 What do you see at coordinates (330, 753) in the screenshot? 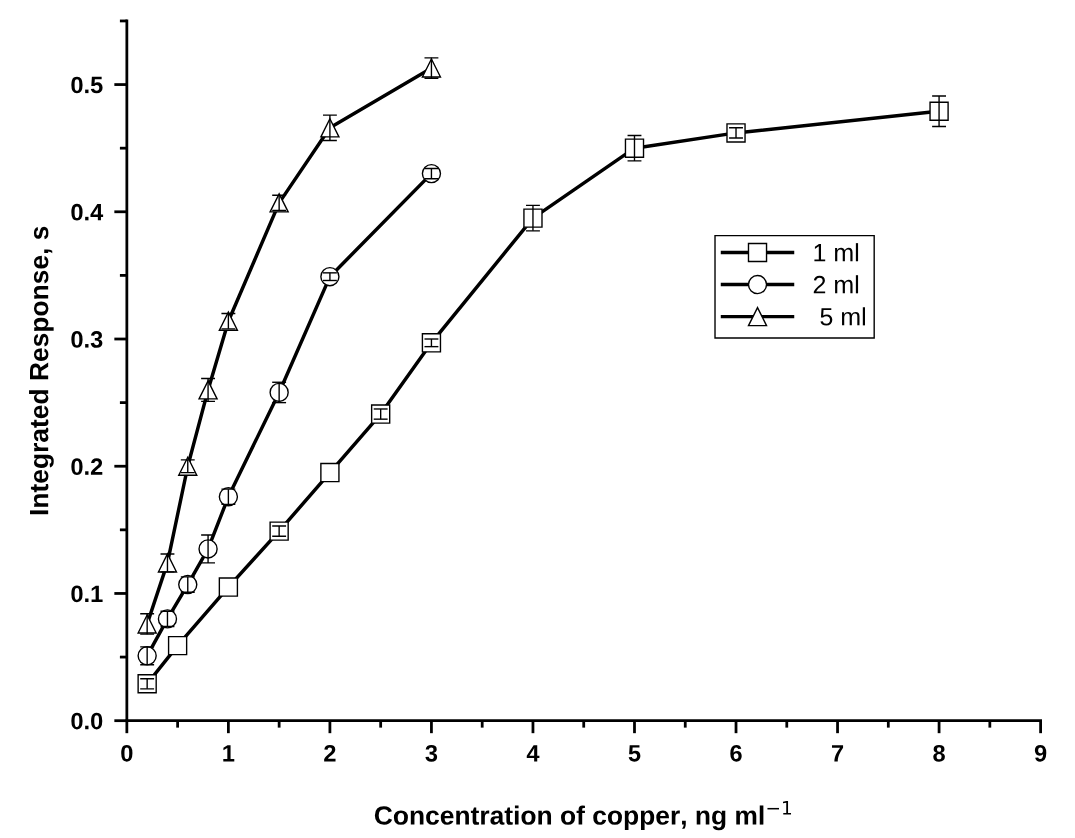
I see `x-tick-label: 2` at bounding box center [330, 753].